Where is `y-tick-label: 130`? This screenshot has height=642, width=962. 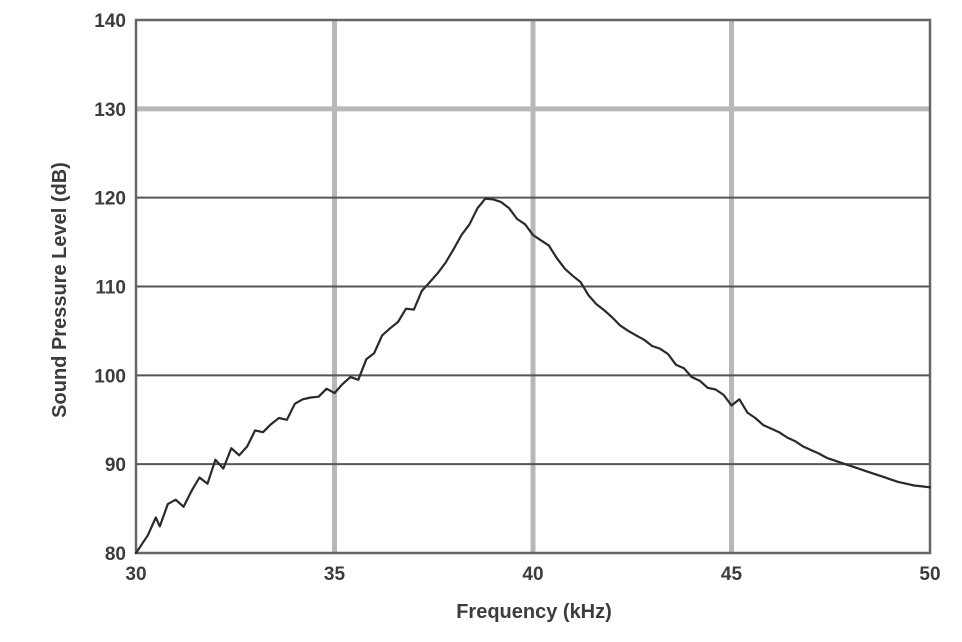 y-tick-label: 130 is located at coordinates (110, 110).